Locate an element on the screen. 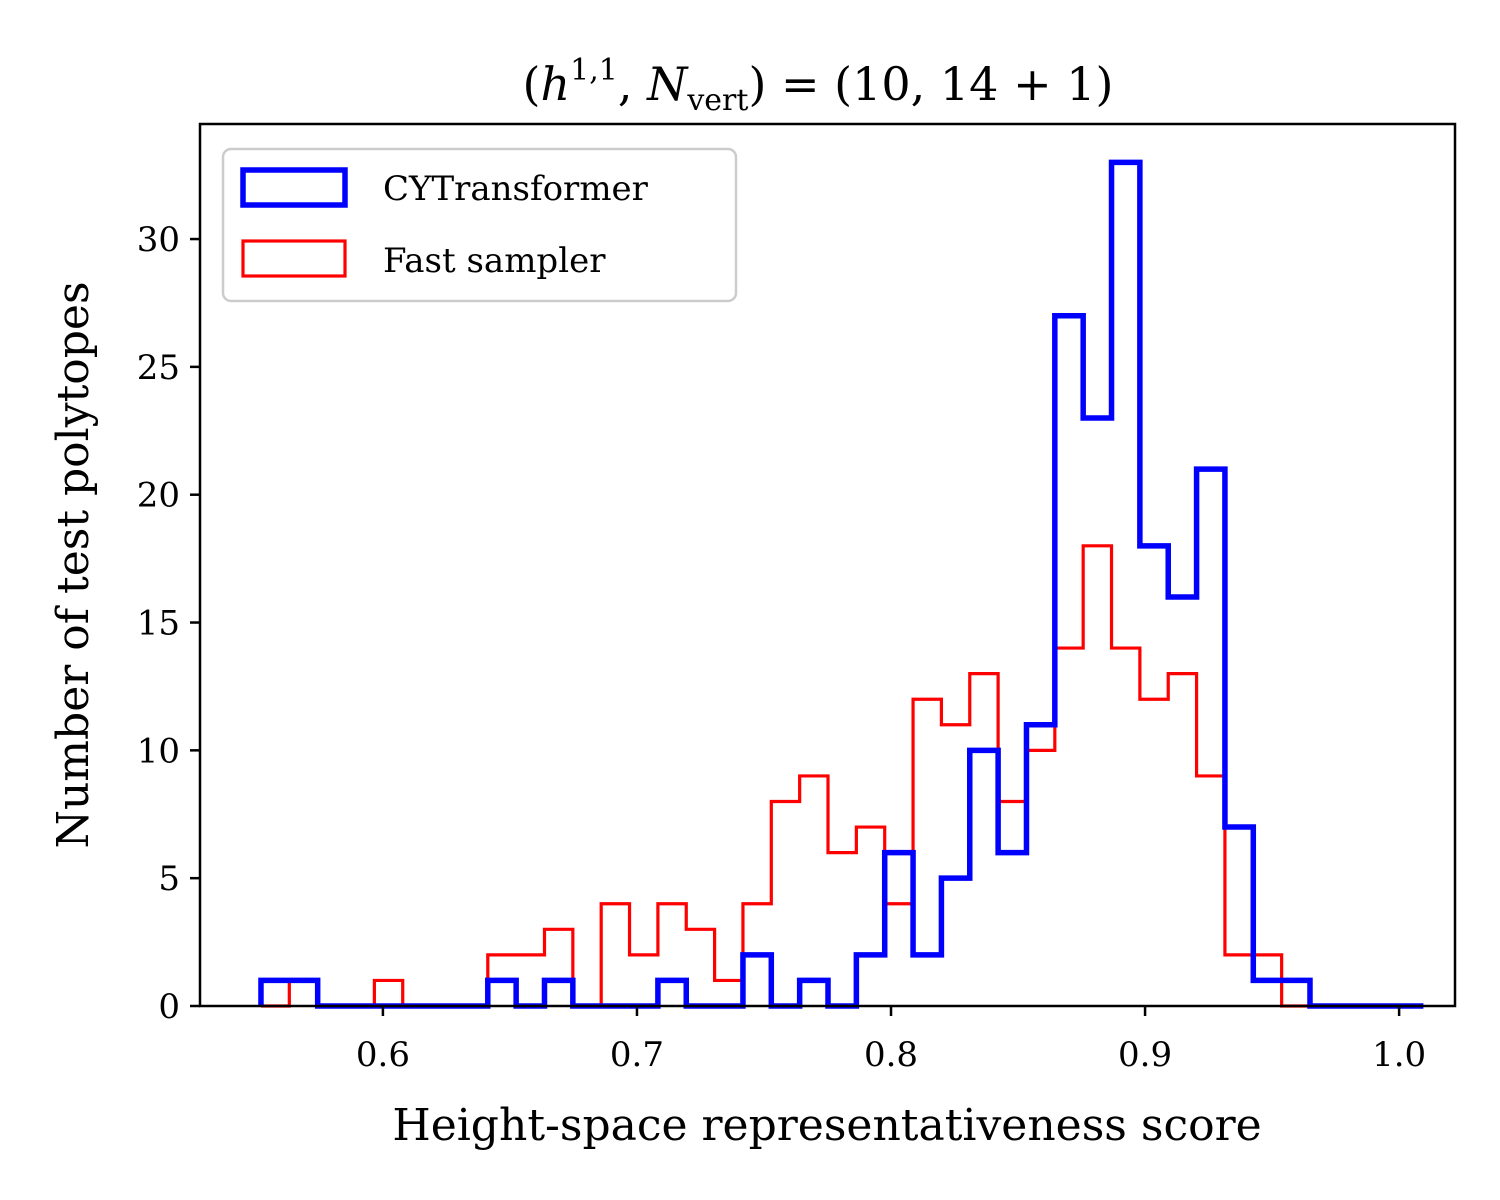 The image size is (1500, 1200). legend-frame is located at coordinates (479, 225).